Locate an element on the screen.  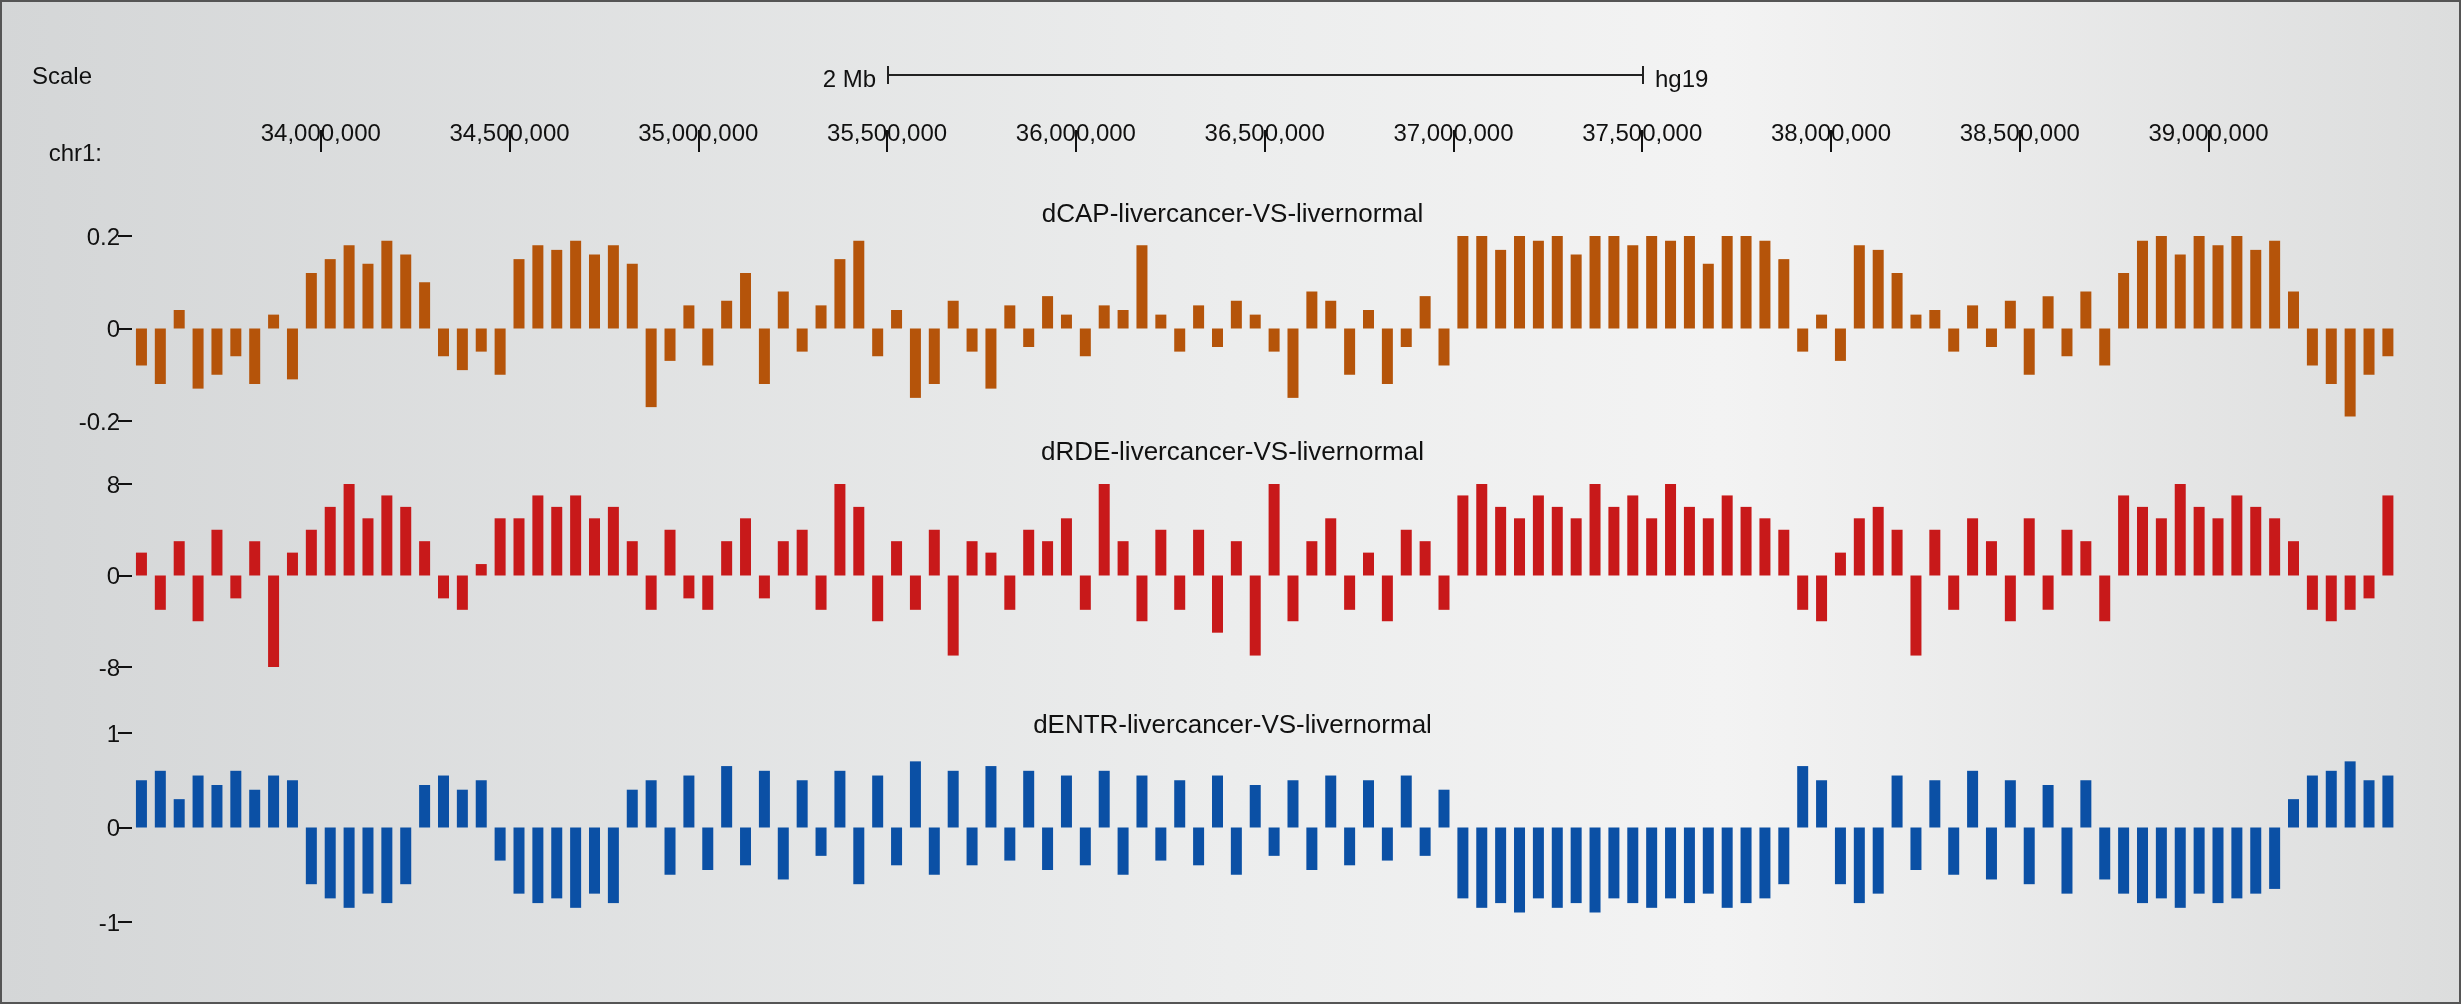
x-tick-label: 37,000,000 is located at coordinates (1453, 132).